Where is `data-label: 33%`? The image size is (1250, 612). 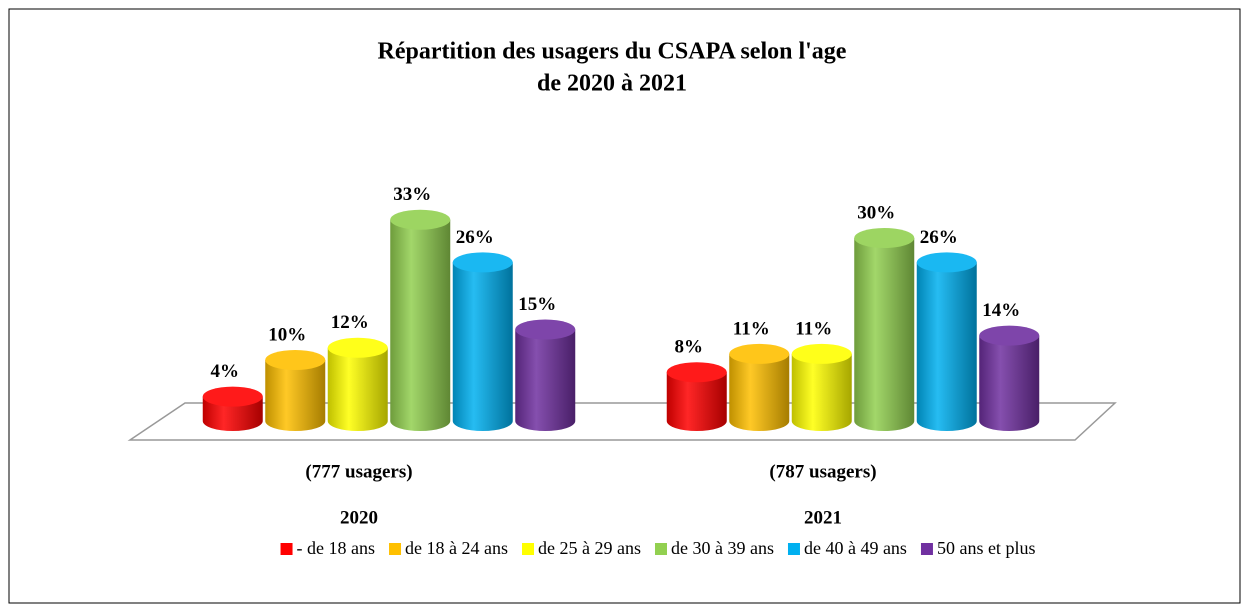 data-label: 33% is located at coordinates (412, 194).